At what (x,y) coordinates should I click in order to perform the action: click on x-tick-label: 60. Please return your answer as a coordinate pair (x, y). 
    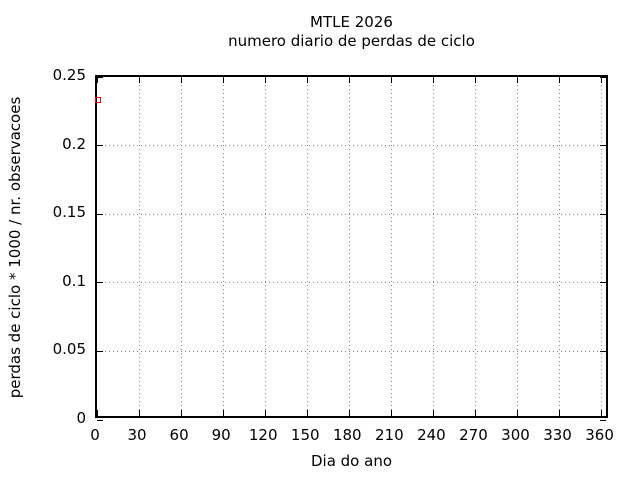
    Looking at the image, I should click on (179, 435).